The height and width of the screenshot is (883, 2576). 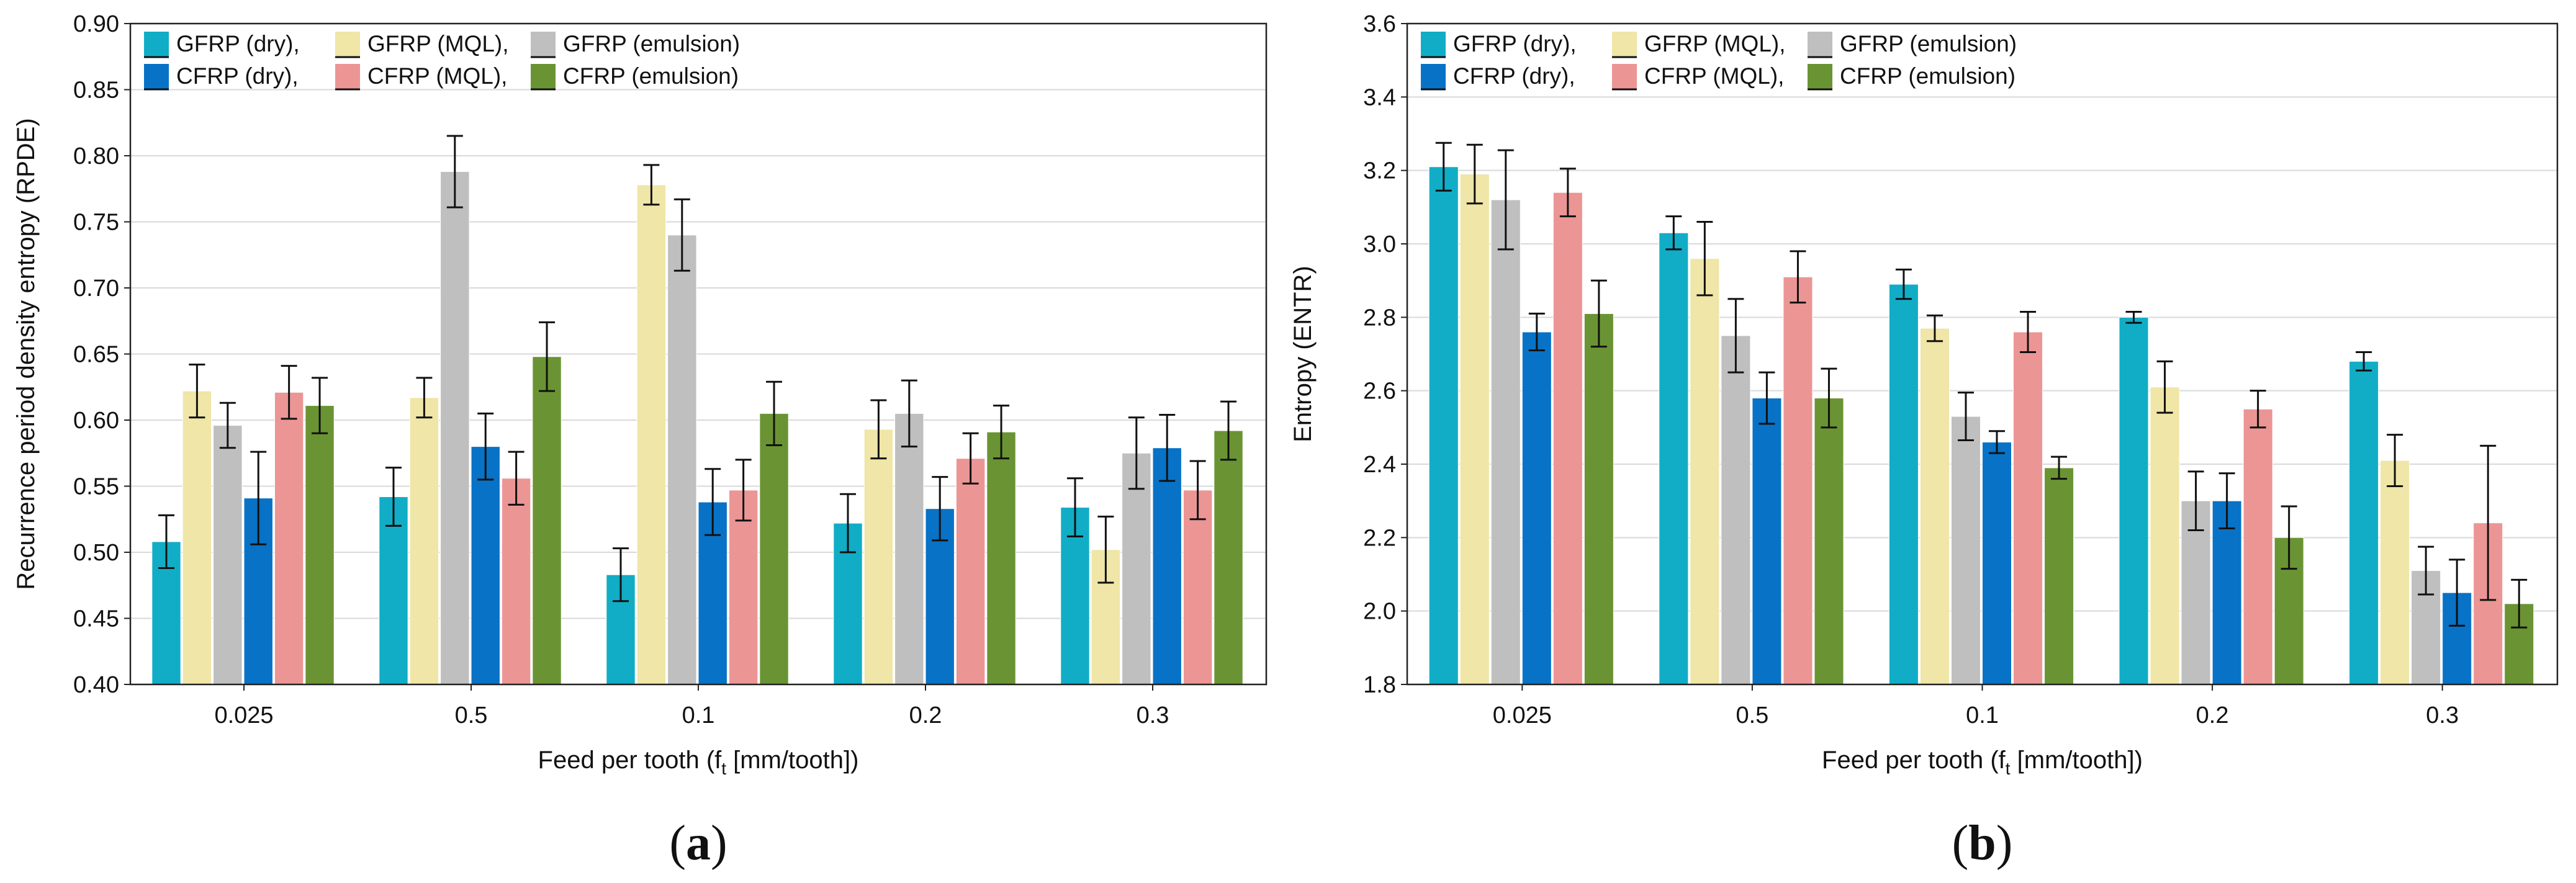 What do you see at coordinates (1982, 762) in the screenshot?
I see `x-axis-label: Feed per tooth (ft [mm/tooth])` at bounding box center [1982, 762].